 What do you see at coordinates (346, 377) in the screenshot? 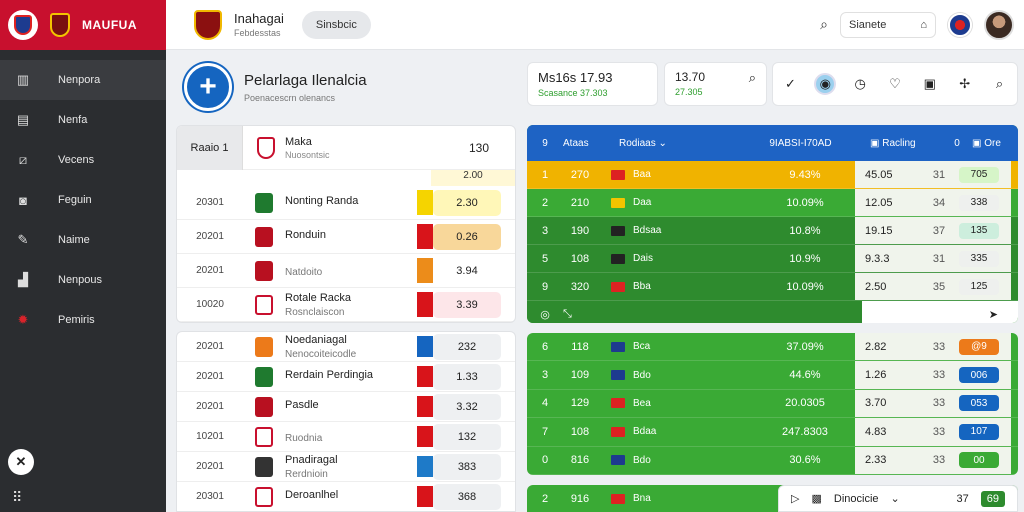
I see `table-row: 20201 Rerdain Perdingia 1.33` at bounding box center [346, 377].